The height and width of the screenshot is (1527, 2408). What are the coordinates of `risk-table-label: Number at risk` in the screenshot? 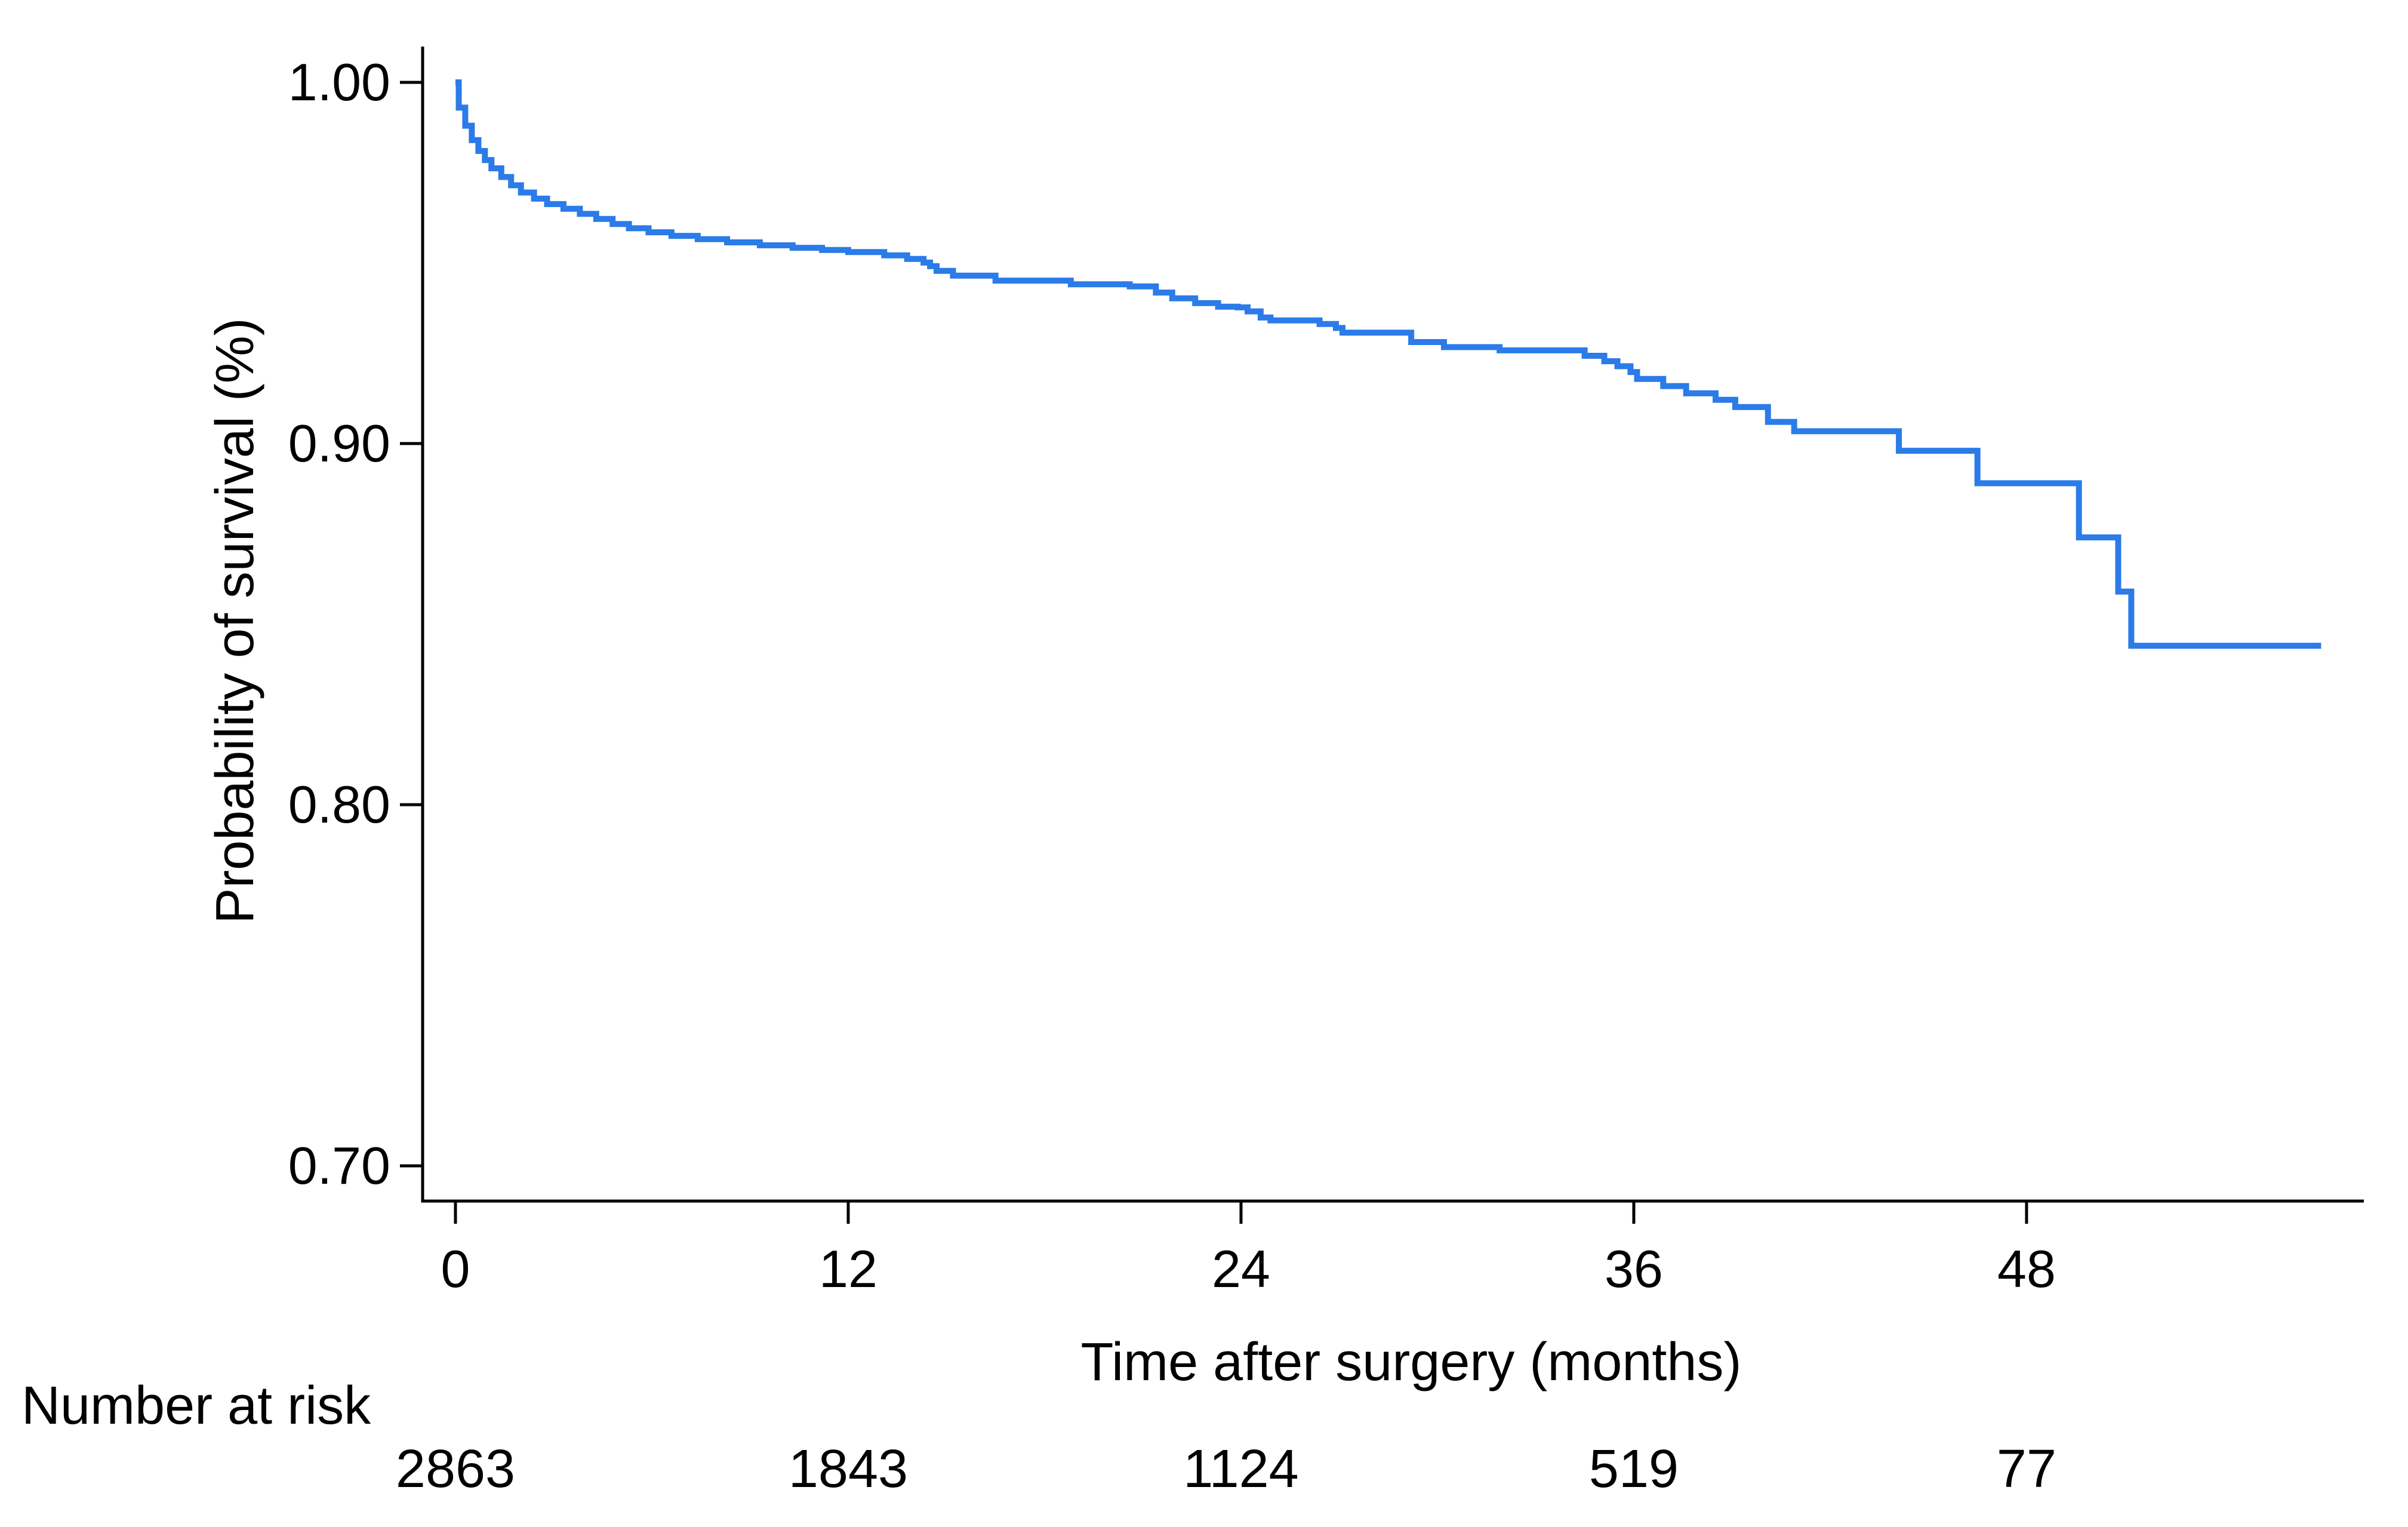 It's located at (196, 1406).